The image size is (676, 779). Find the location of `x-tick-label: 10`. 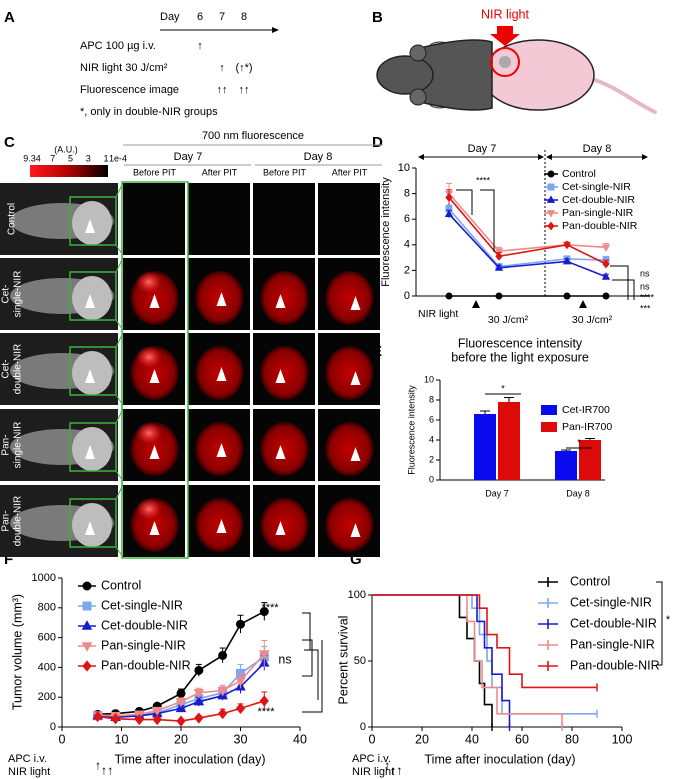

x-tick-label: 10 is located at coordinates (122, 739).